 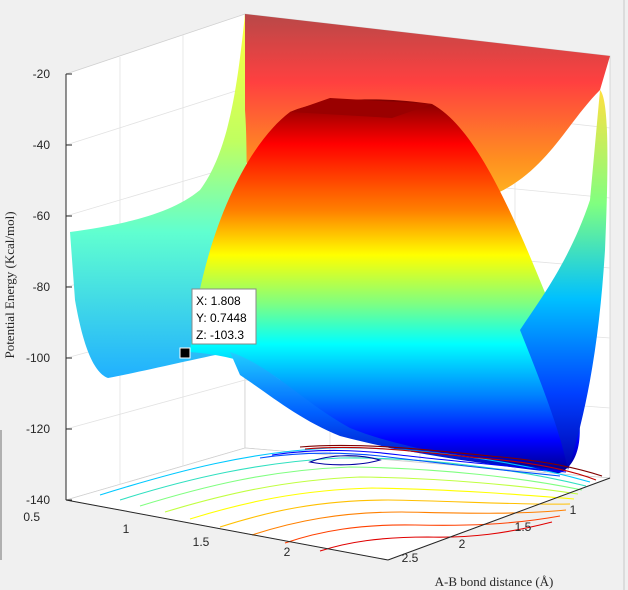 I want to click on datatip-x: X: 1.808, so click(x=218, y=301).